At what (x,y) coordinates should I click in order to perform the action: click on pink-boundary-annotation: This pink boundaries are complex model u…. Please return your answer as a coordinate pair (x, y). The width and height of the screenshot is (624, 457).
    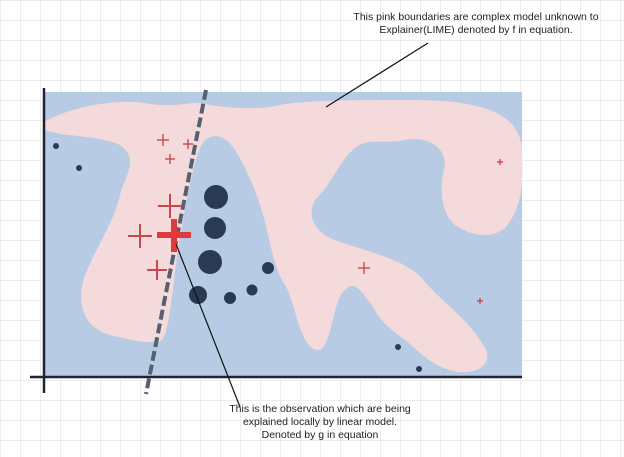
    Looking at the image, I should click on (475, 24).